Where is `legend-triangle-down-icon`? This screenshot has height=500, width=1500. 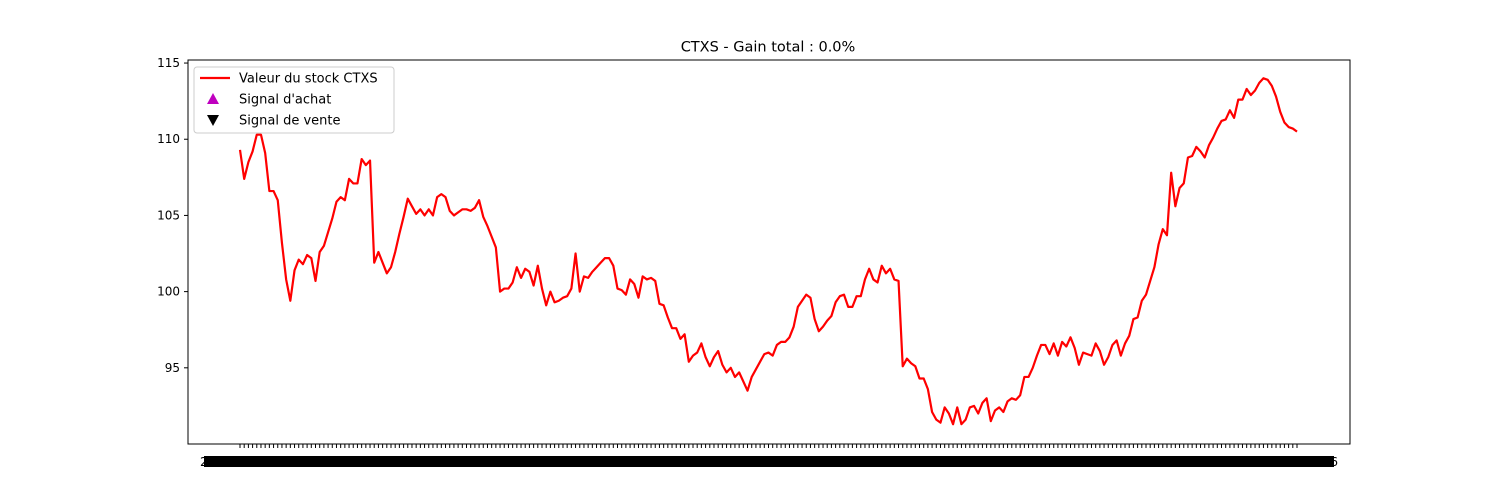
legend-triangle-down-icon is located at coordinates (213, 120).